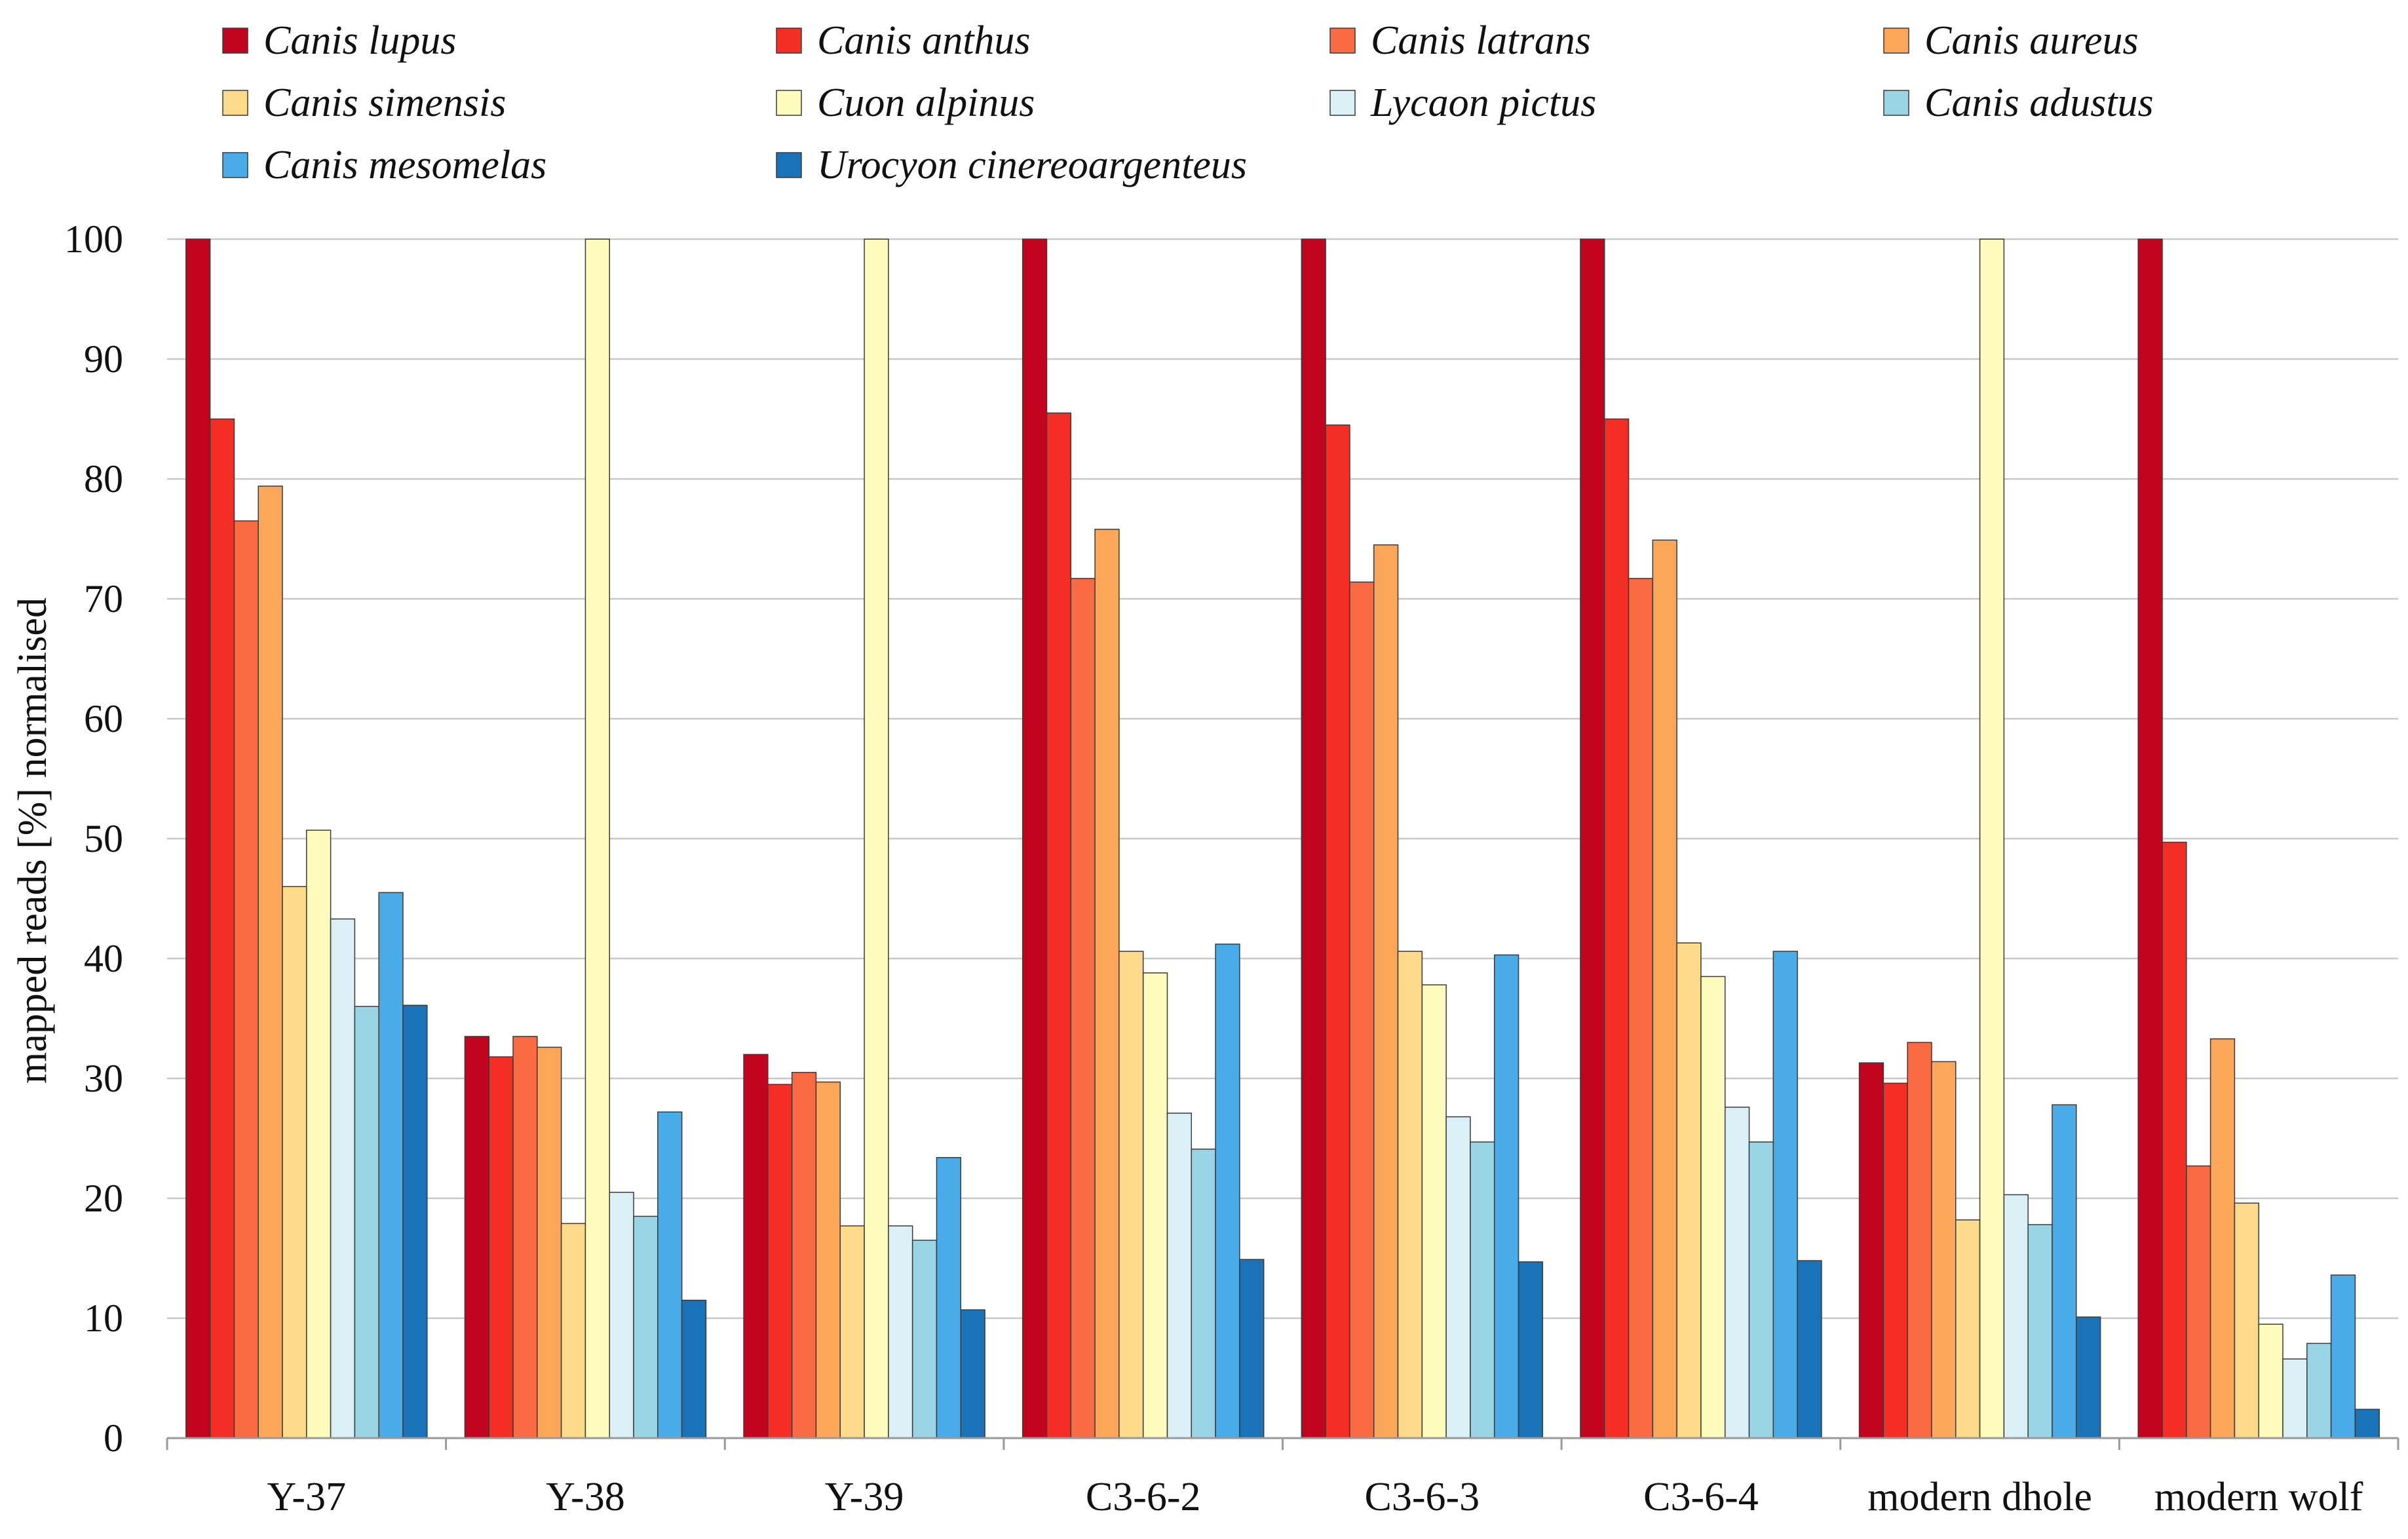 This screenshot has width=2408, height=1539. I want to click on bar-c3-6-2-canis-lupus, so click(1035, 839).